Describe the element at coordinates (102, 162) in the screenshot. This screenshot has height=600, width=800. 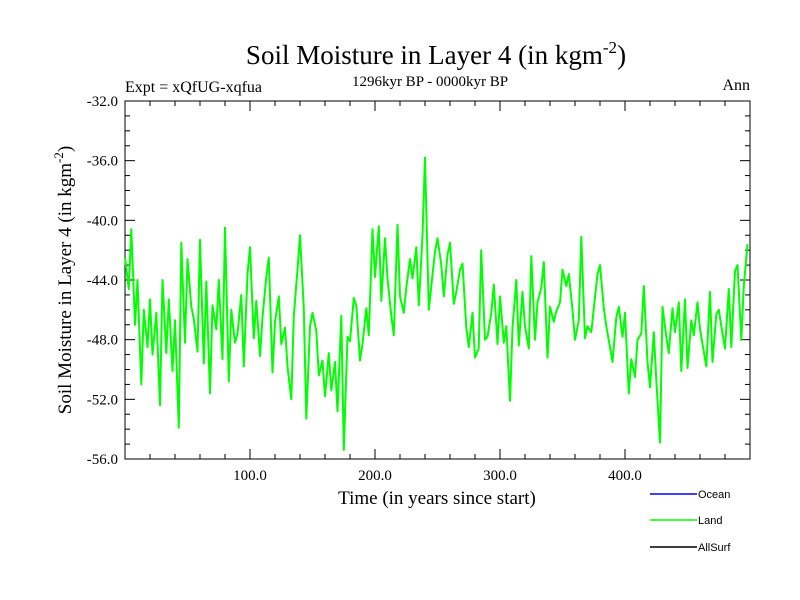
I see `y-tick-label: -36.0` at that location.